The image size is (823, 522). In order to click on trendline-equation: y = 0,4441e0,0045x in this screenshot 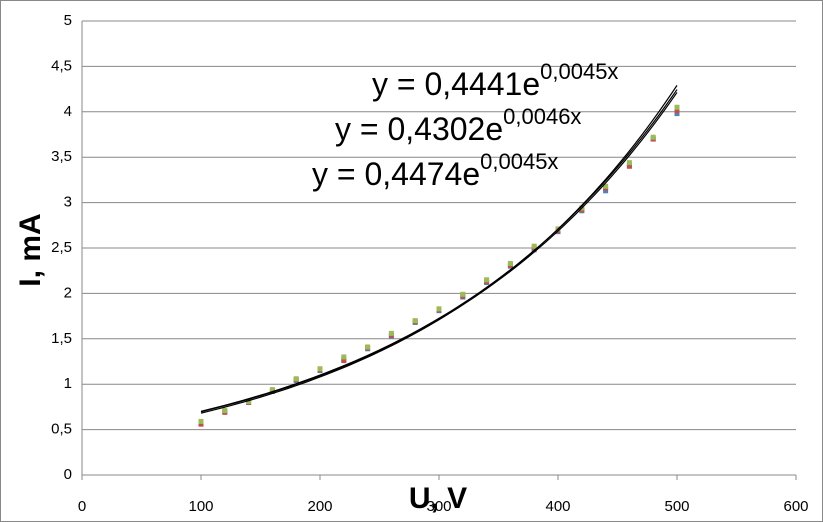, I will do `click(495, 80)`.